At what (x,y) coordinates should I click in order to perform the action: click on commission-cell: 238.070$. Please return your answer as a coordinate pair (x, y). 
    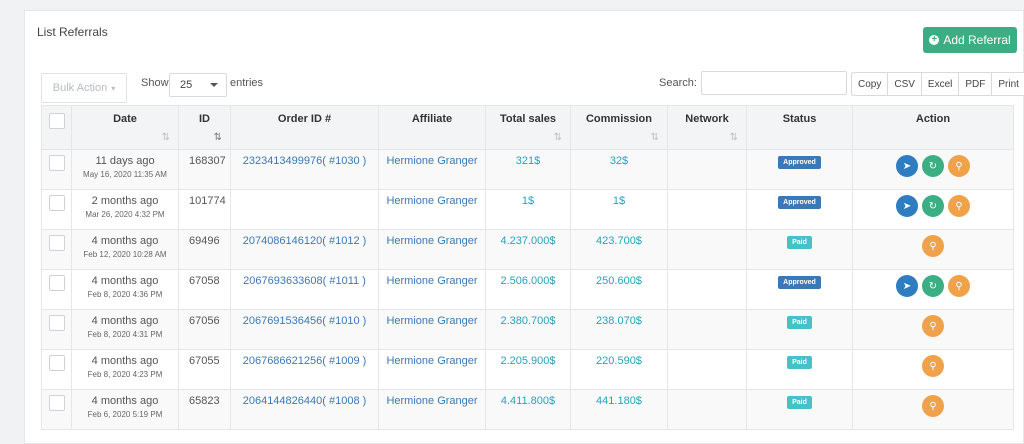
    Looking at the image, I should click on (619, 329).